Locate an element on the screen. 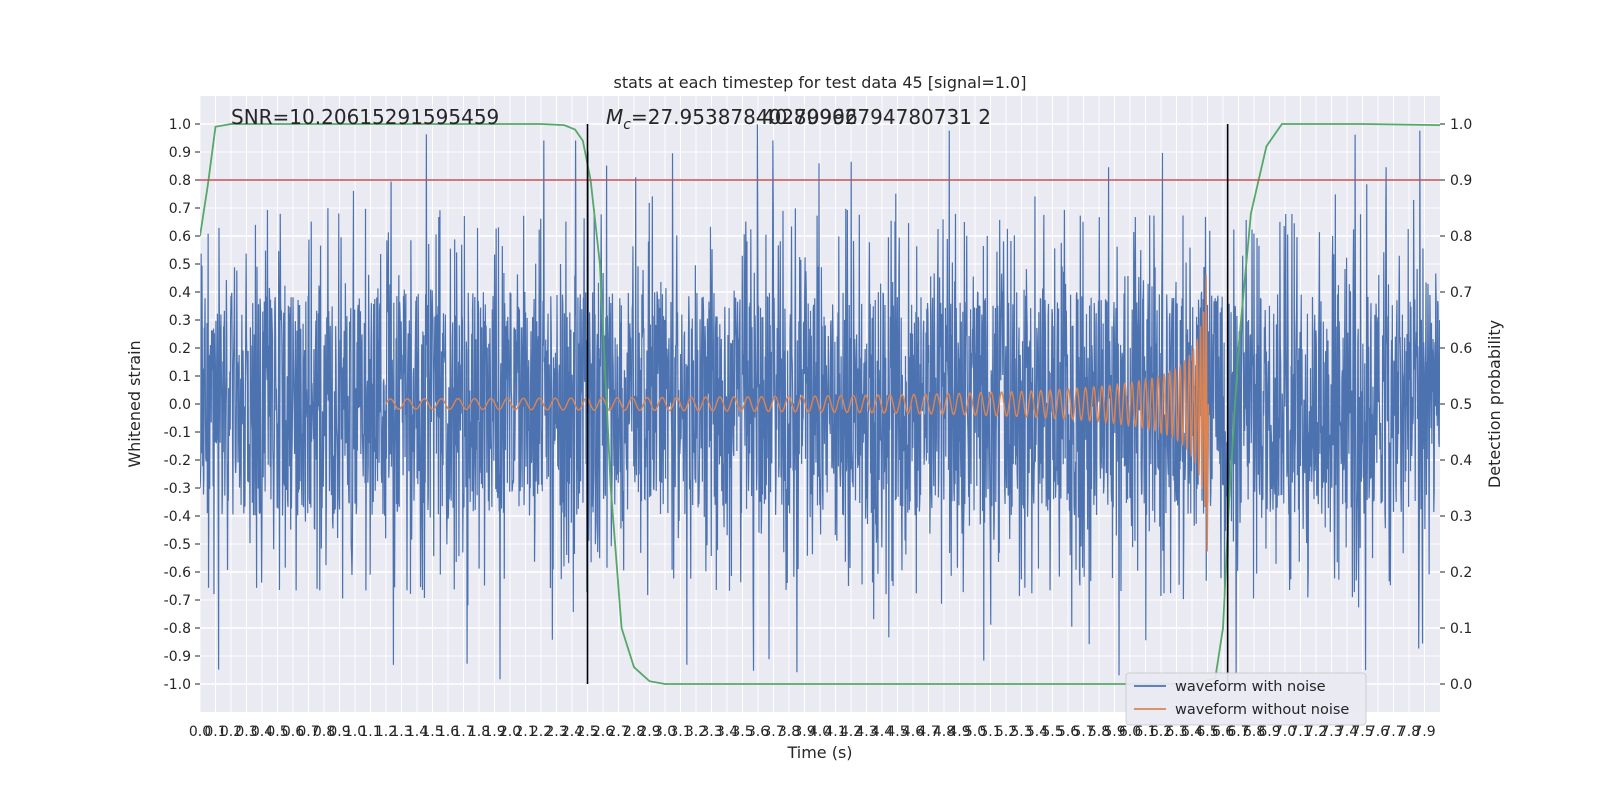  y-tick-label: 0.2 is located at coordinates (180, 349).